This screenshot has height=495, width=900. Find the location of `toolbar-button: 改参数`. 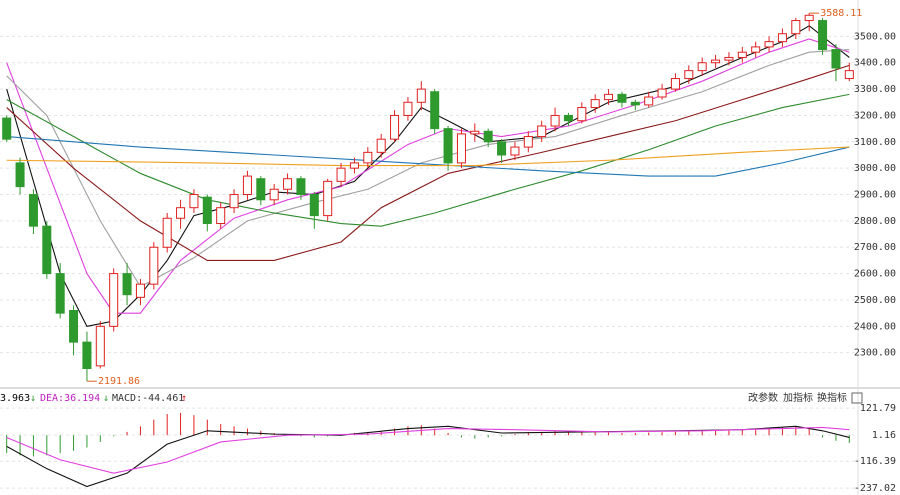

toolbar-button: 改参数 is located at coordinates (763, 397).